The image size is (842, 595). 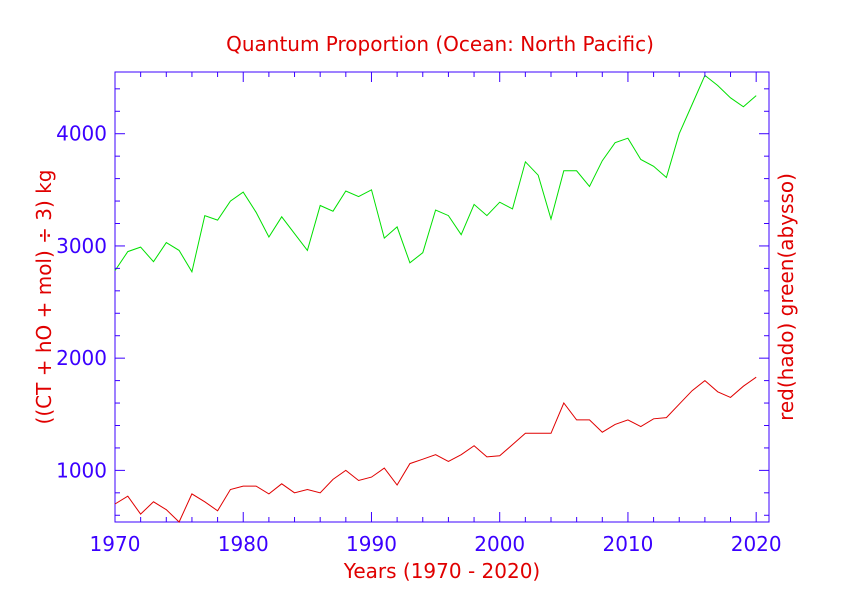 I want to click on y-tick-label: 4000, so click(x=81, y=134).